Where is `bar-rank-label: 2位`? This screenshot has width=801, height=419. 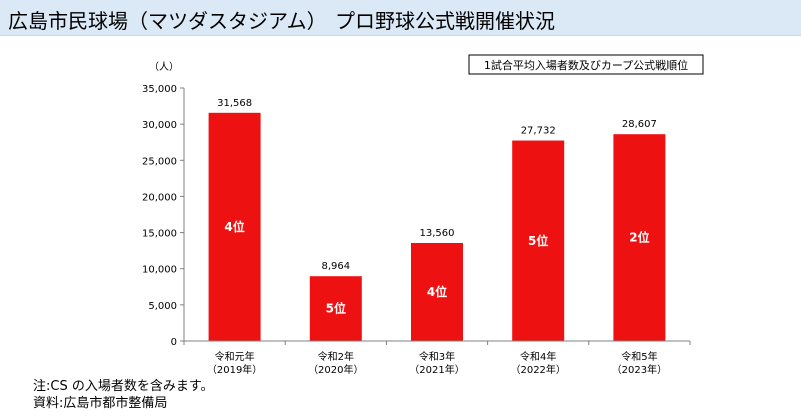
bar-rank-label: 2位 is located at coordinates (639, 237).